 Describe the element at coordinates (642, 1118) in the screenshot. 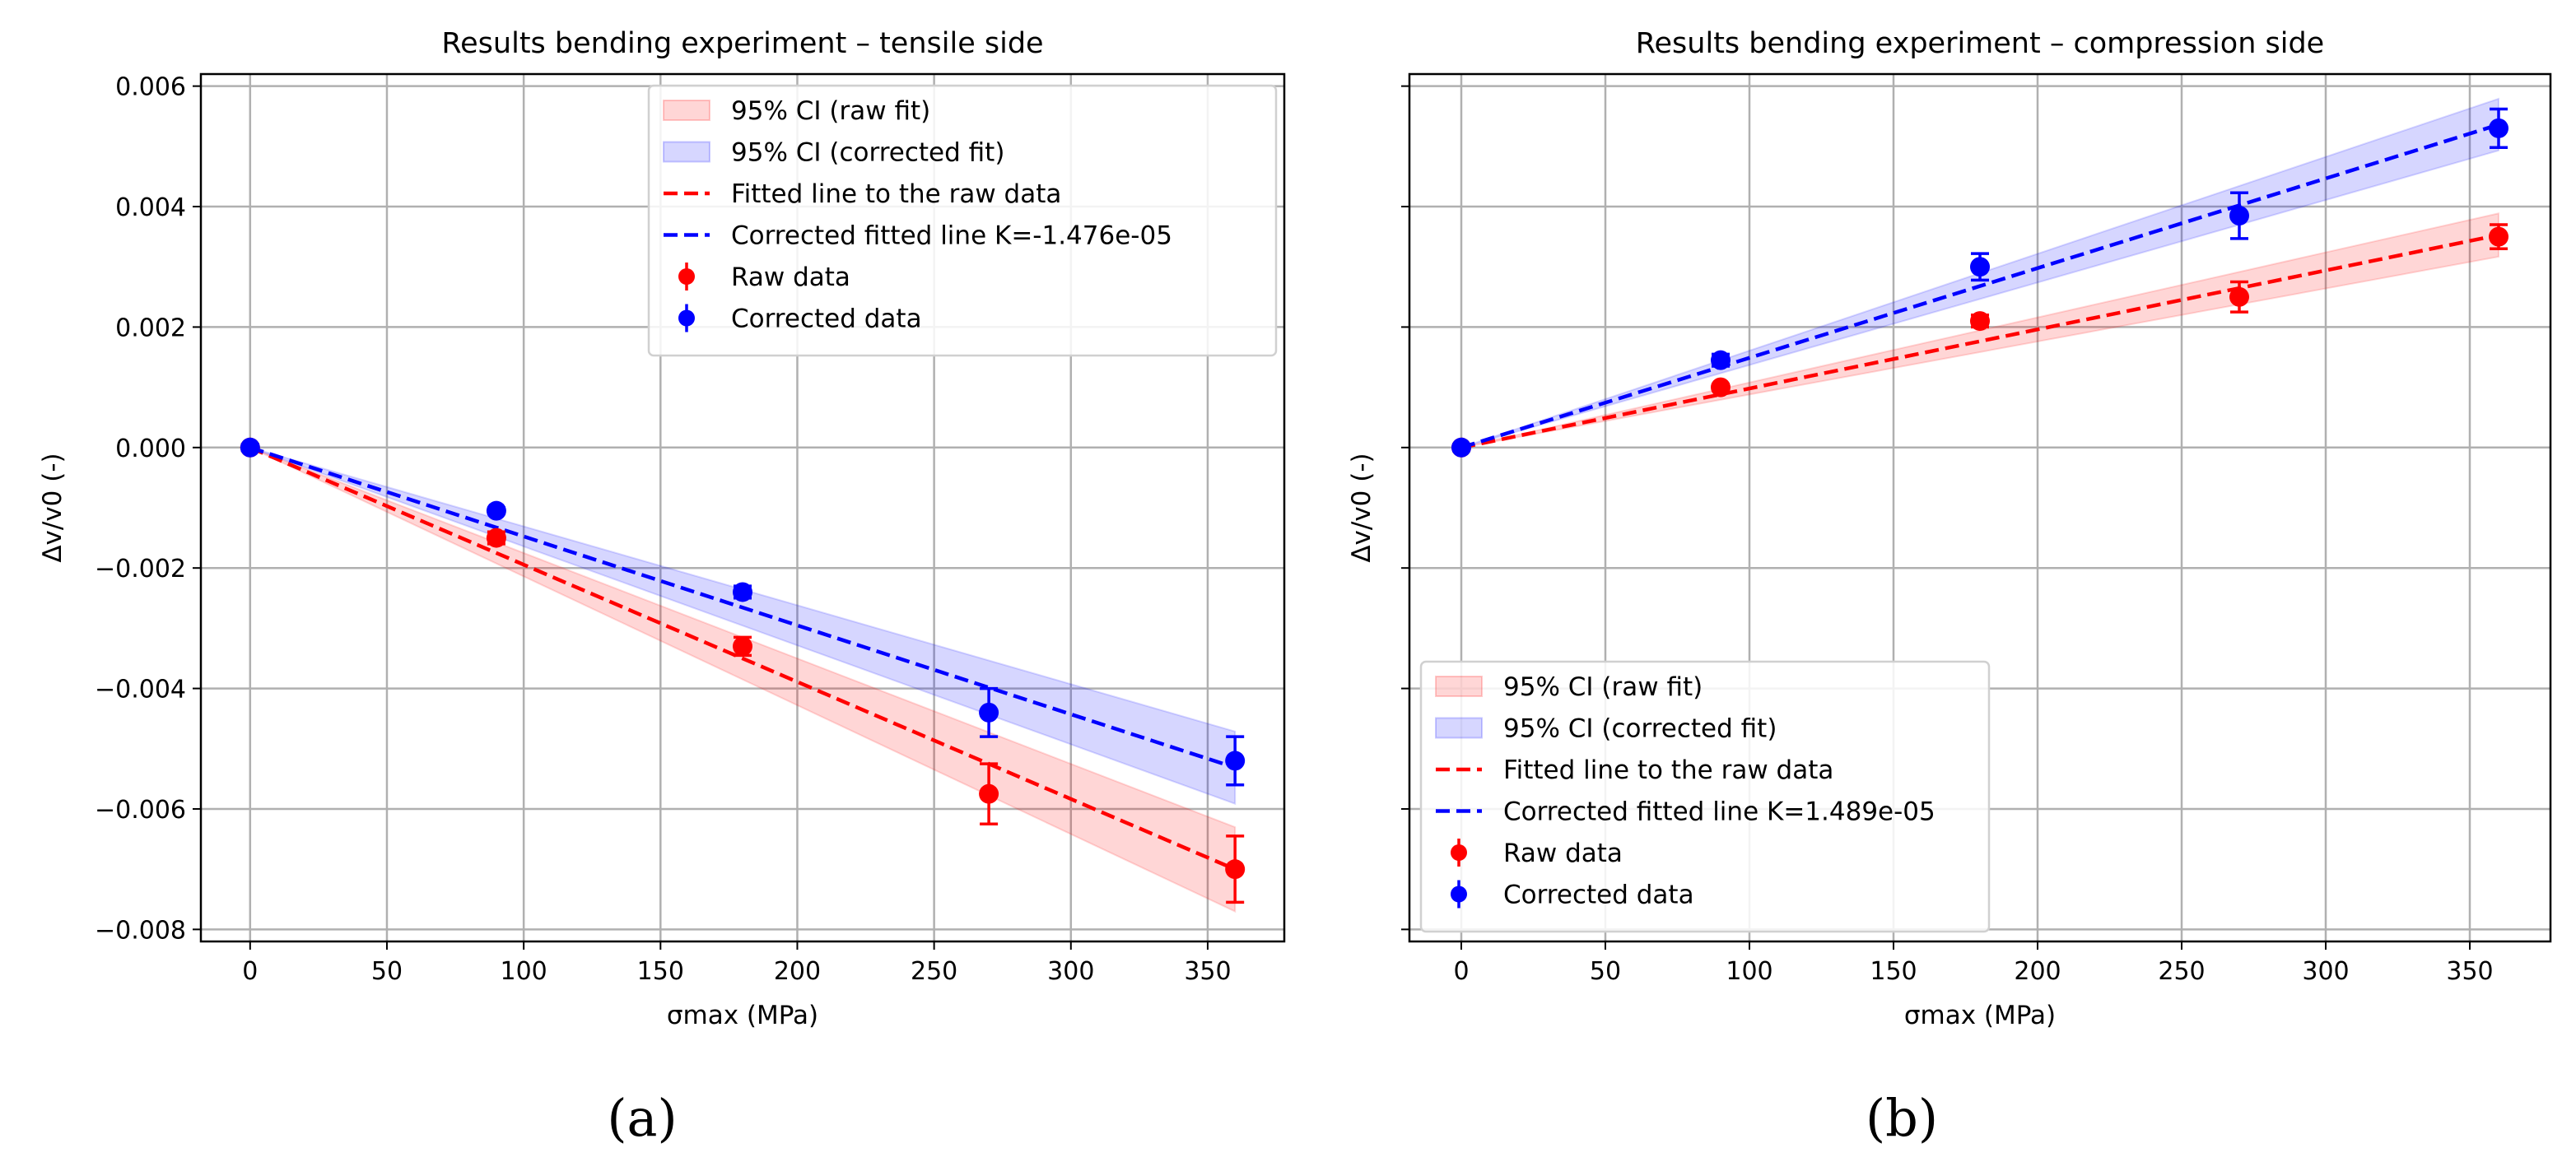

I see `panel-label: (a)` at that location.